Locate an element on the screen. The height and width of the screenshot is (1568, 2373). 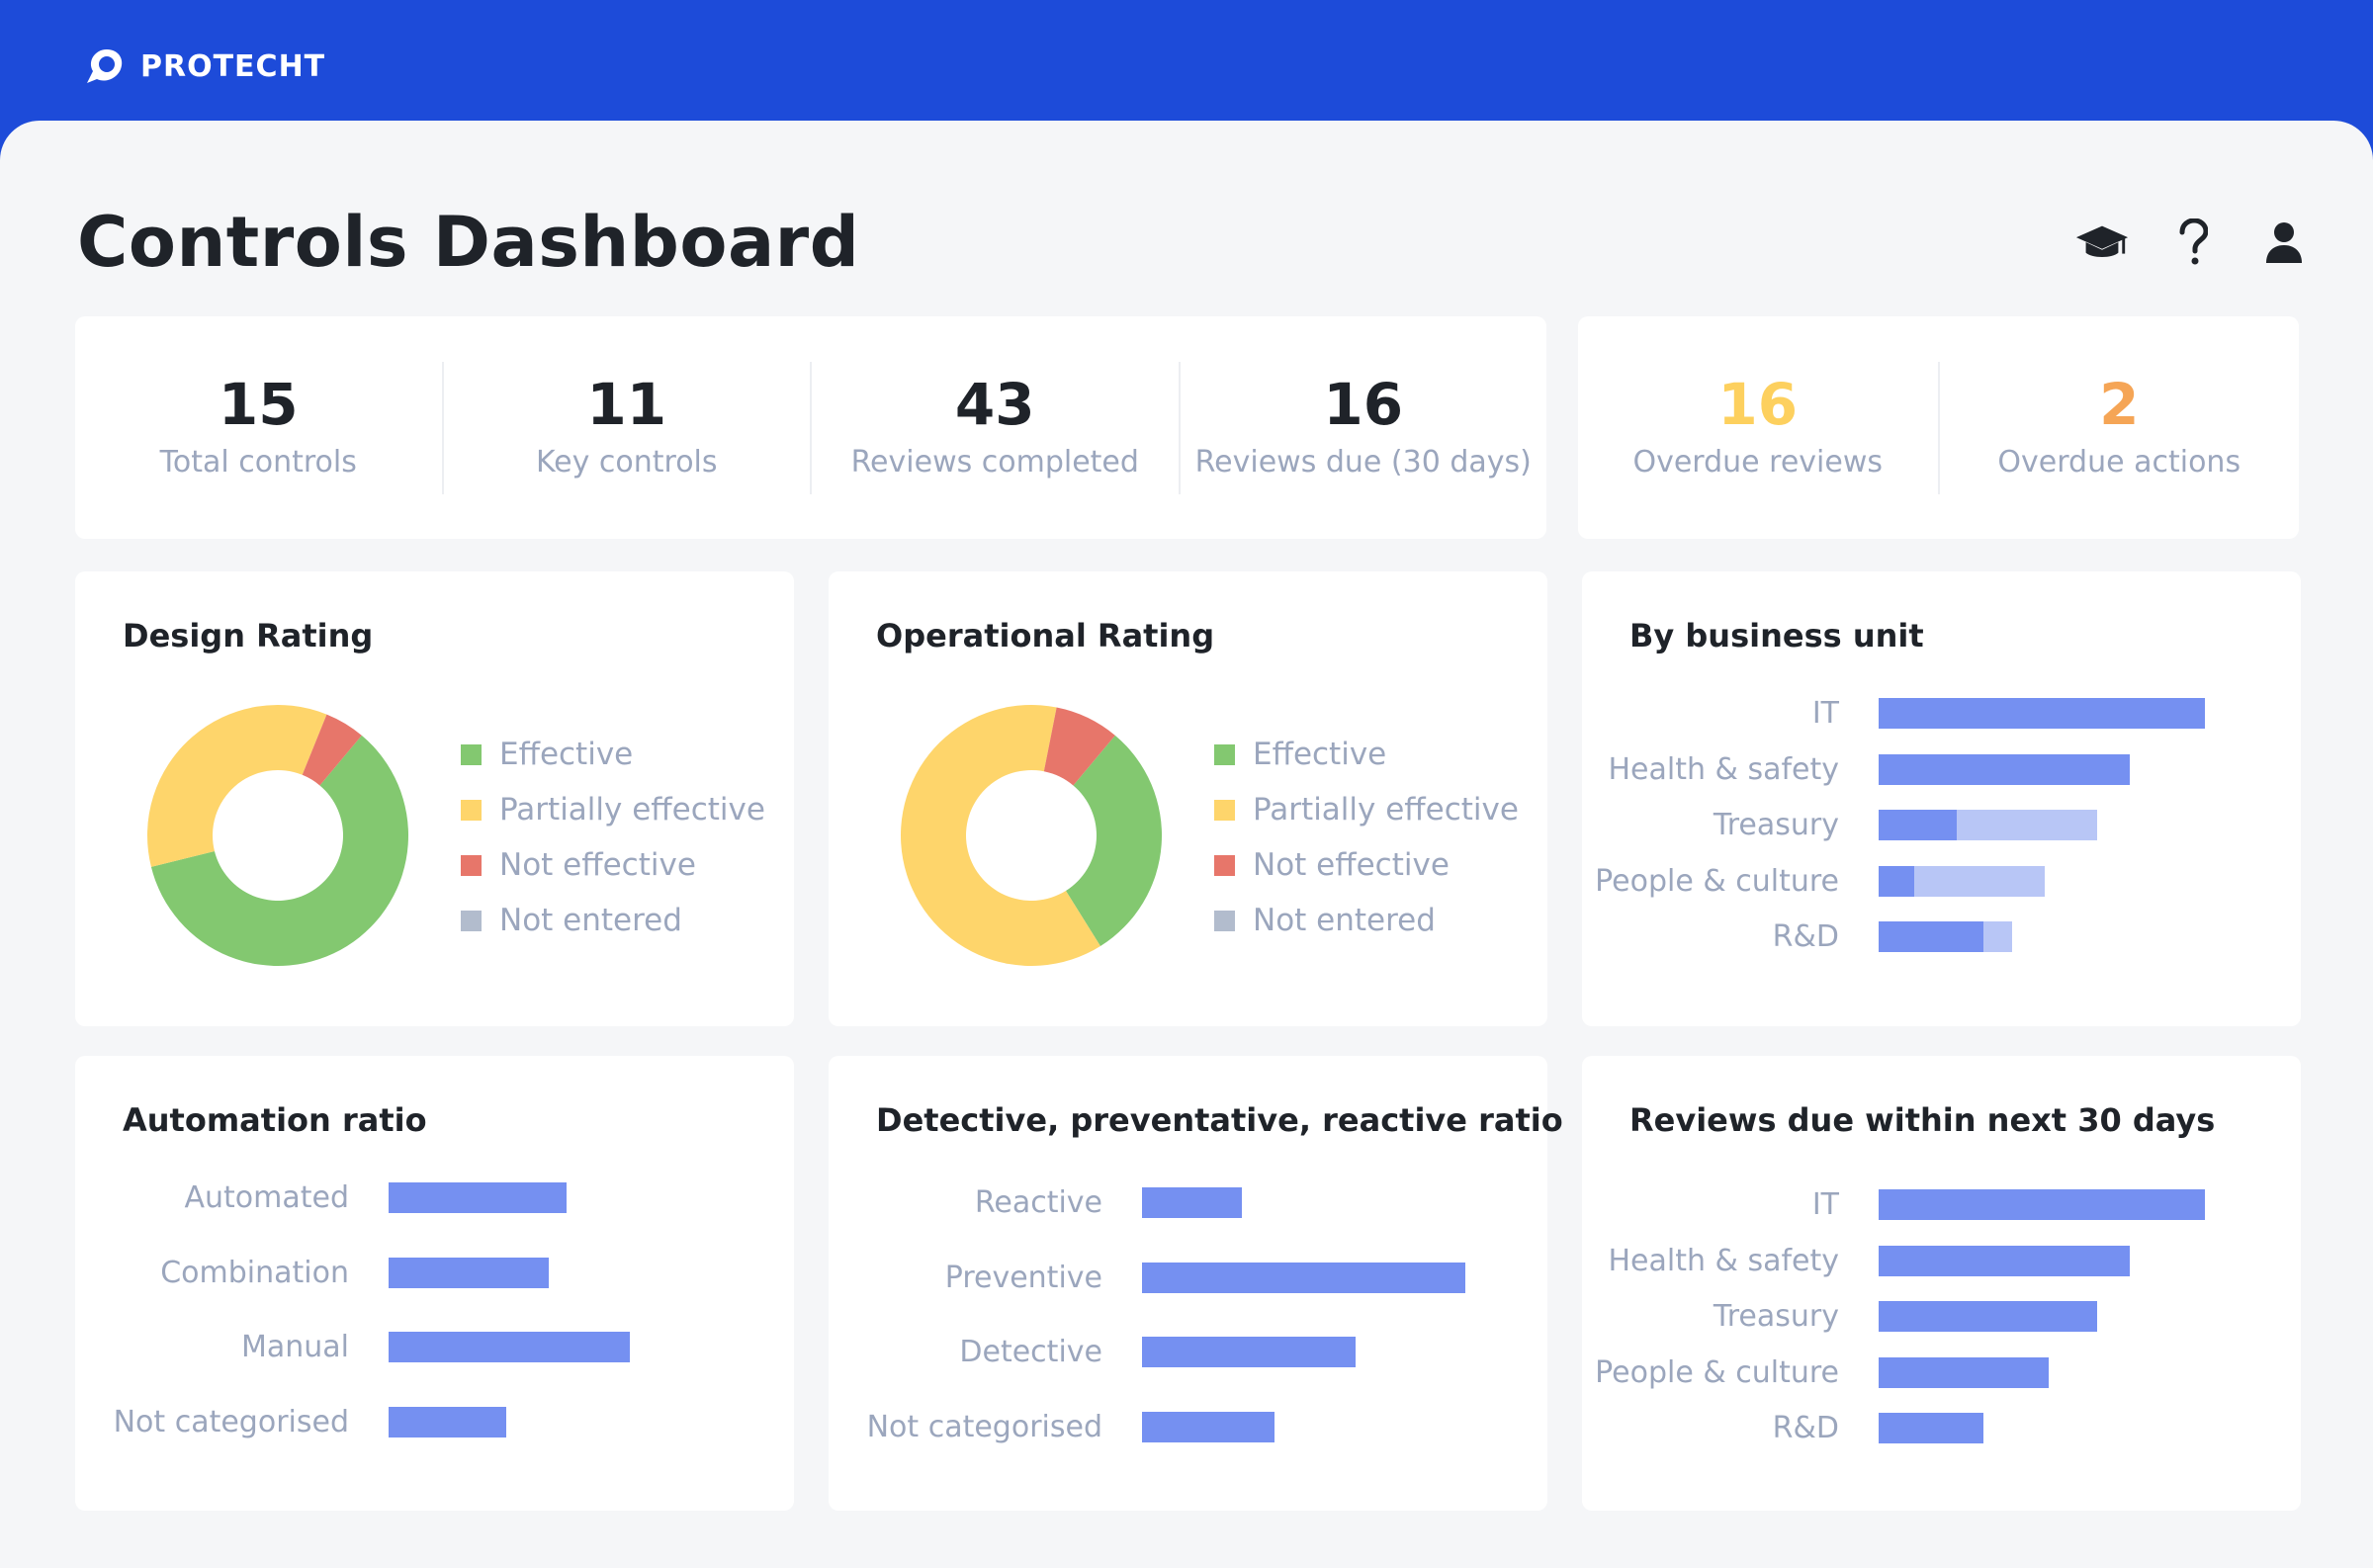
bar-label-automated: Automated is located at coordinates (266, 1197).